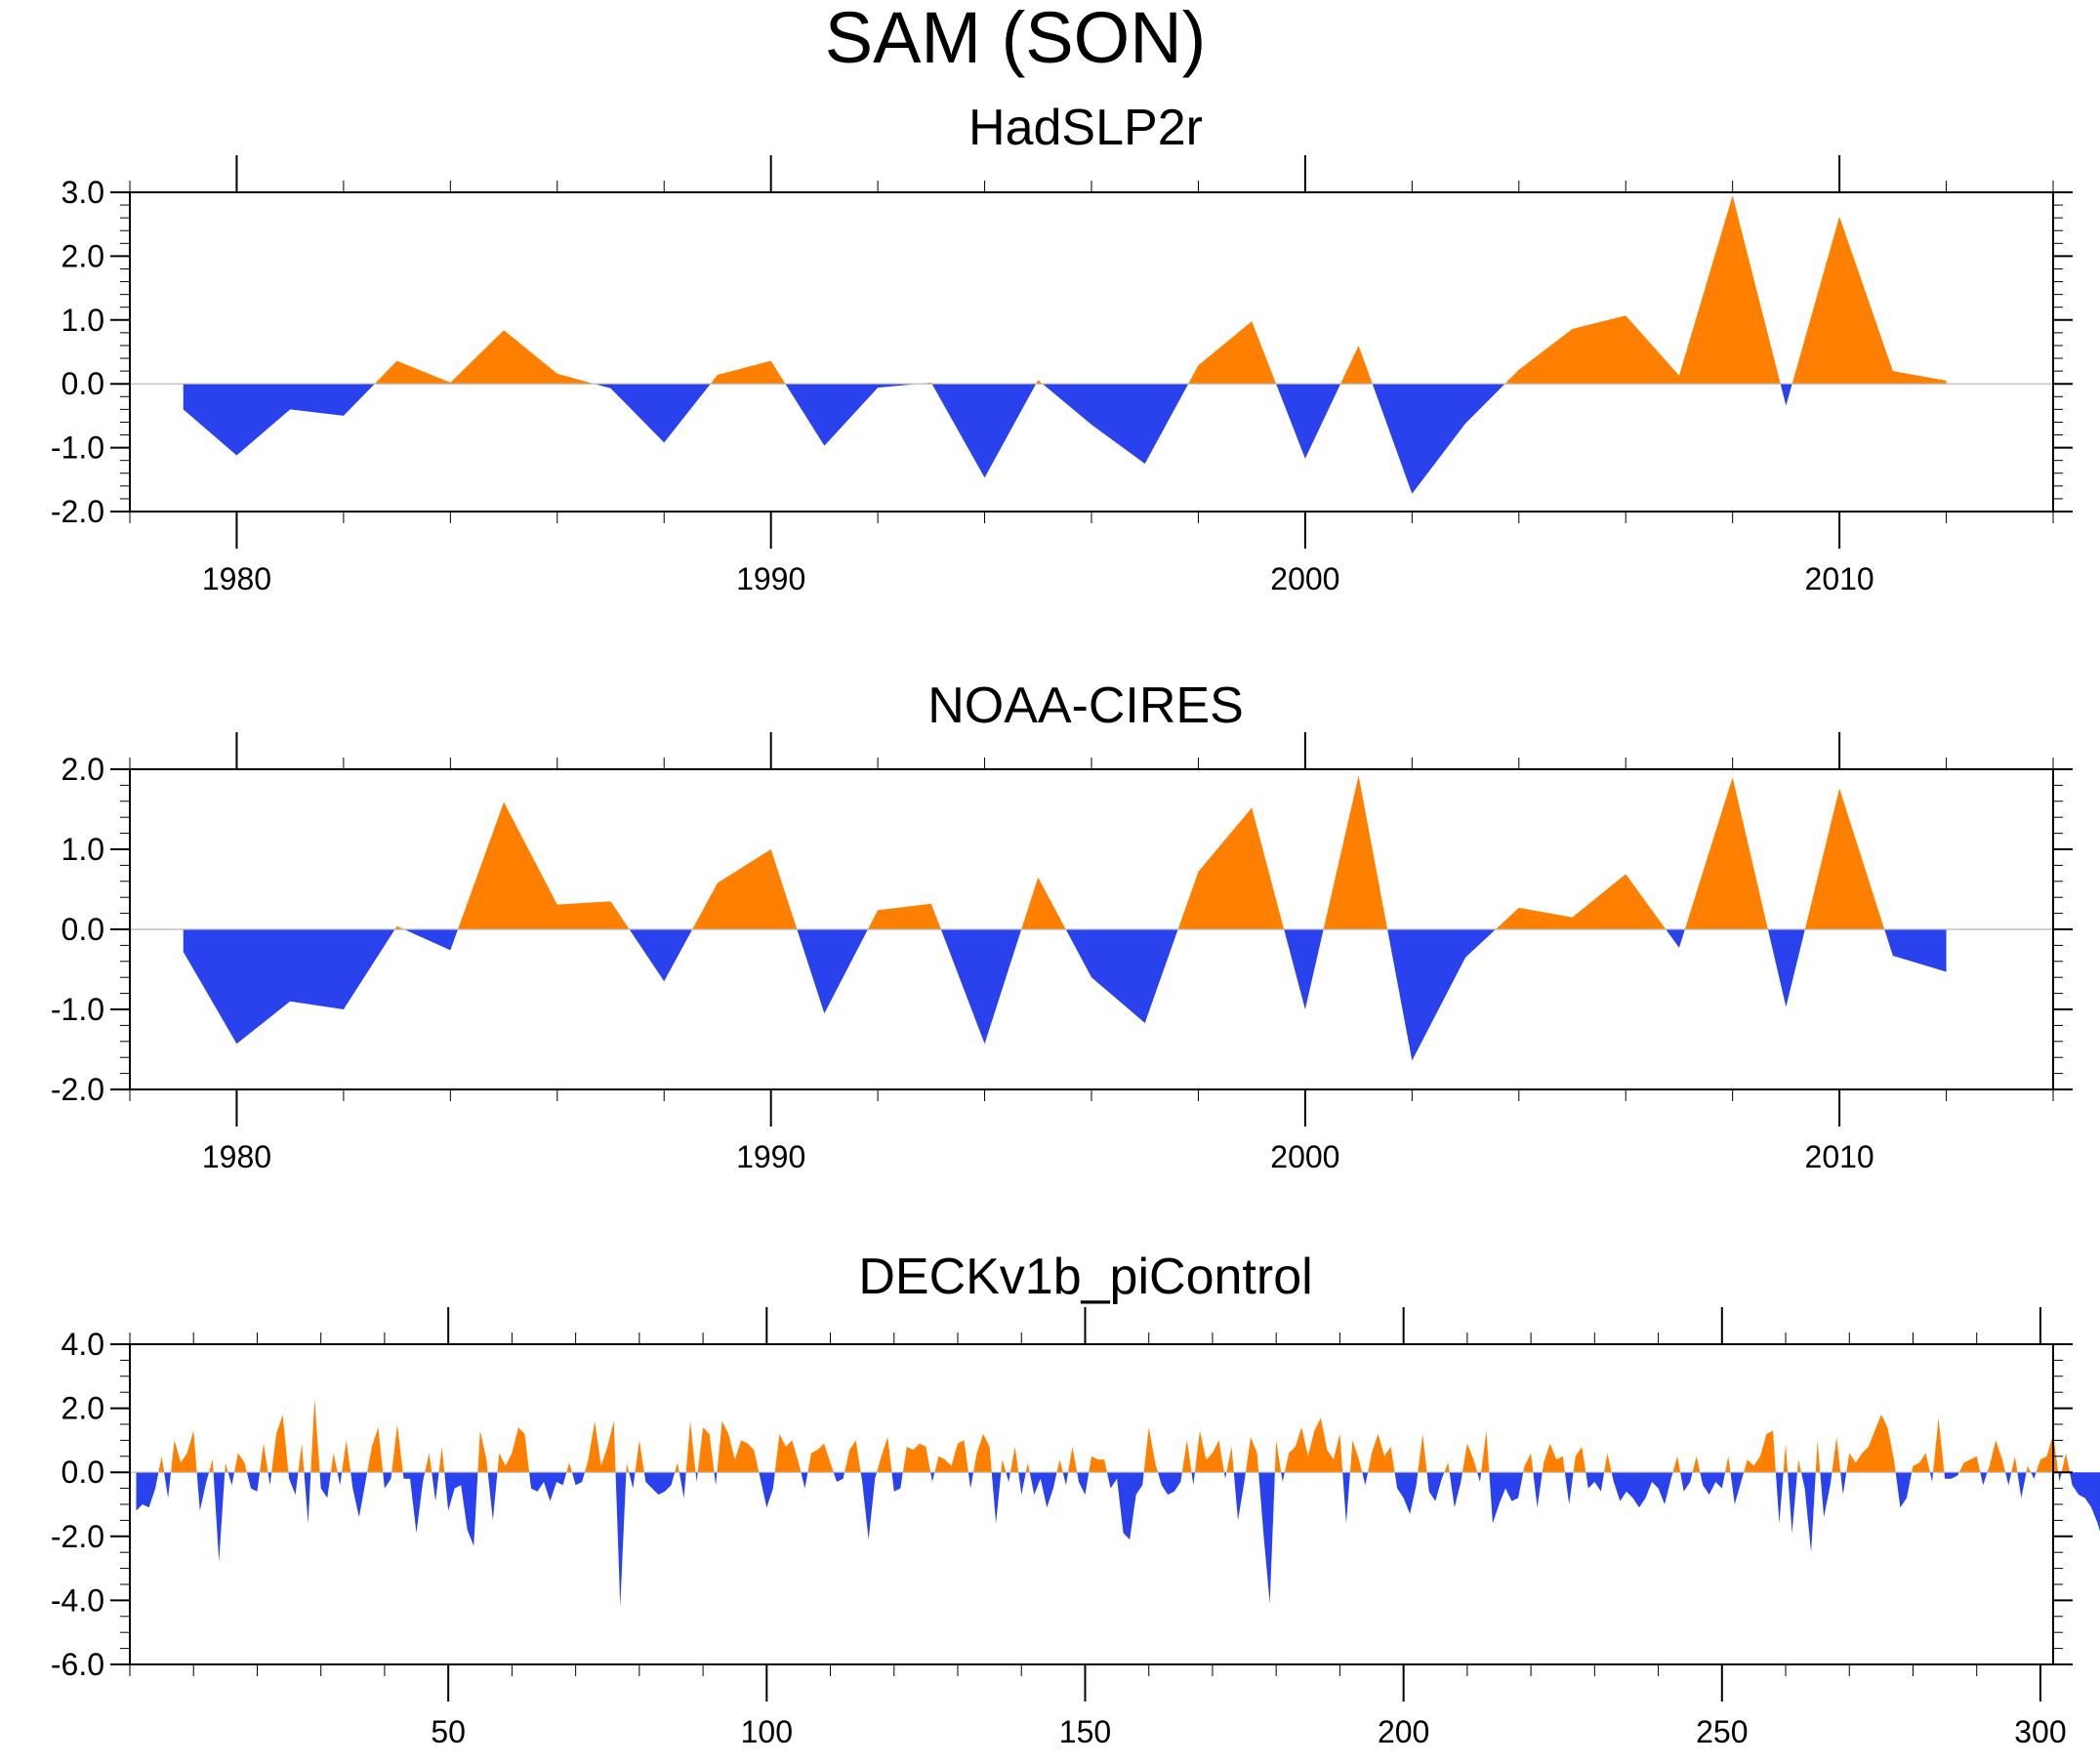  I want to click on panel-title-noaa-cires: NOAA-CIRES, so click(1085, 705).